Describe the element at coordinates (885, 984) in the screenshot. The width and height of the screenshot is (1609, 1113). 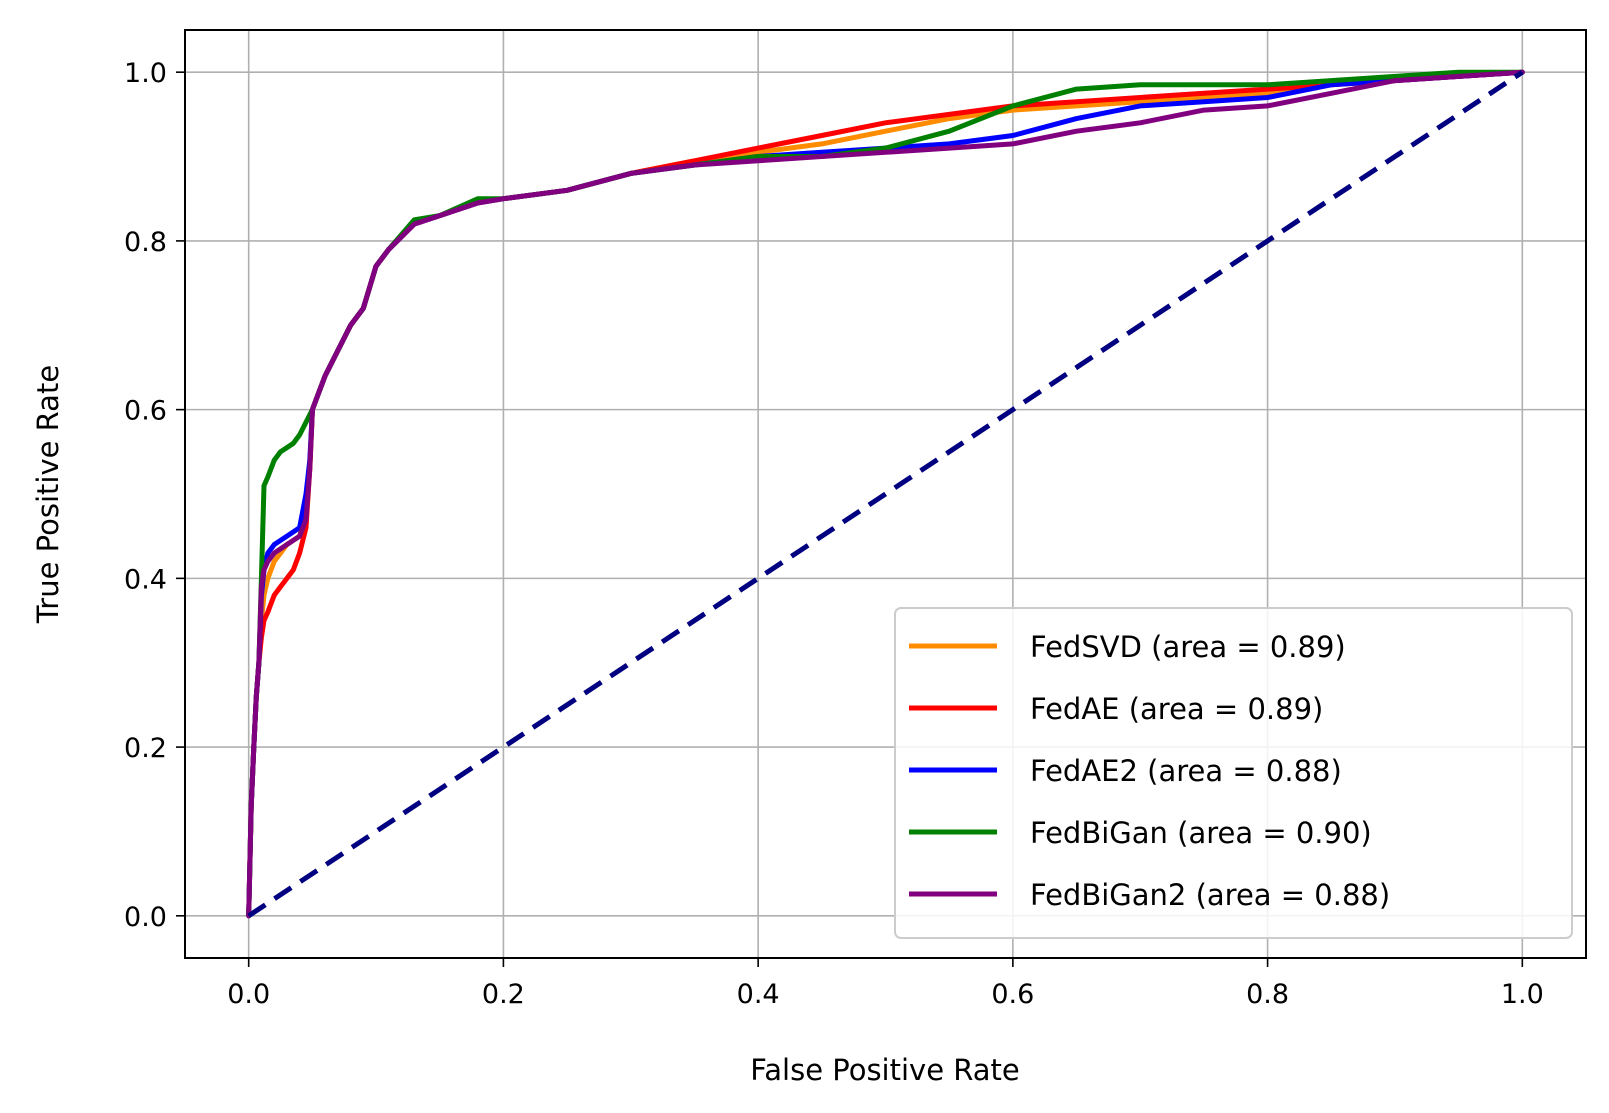
I see `x-axis-ticks: 0.0 0.2 0.4 0.6 0.8 1.0` at that location.